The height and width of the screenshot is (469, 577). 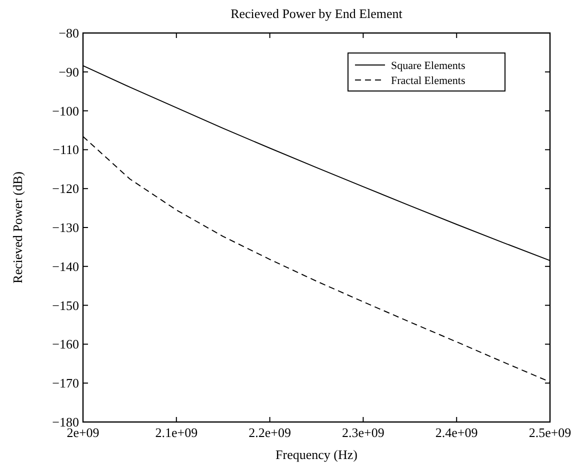 What do you see at coordinates (65, 266) in the screenshot?
I see `y-tick-label: −140` at bounding box center [65, 266].